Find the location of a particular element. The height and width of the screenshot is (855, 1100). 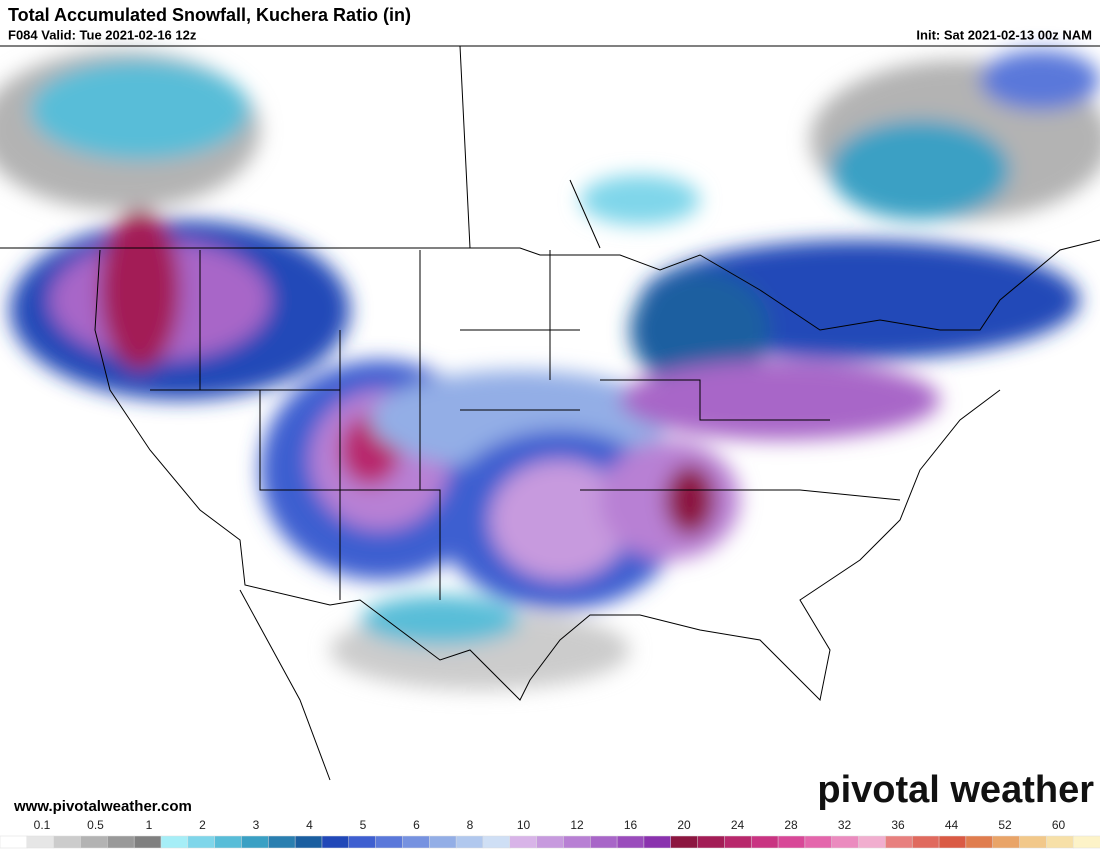

logo: pivotal weather is located at coordinates (955, 790).